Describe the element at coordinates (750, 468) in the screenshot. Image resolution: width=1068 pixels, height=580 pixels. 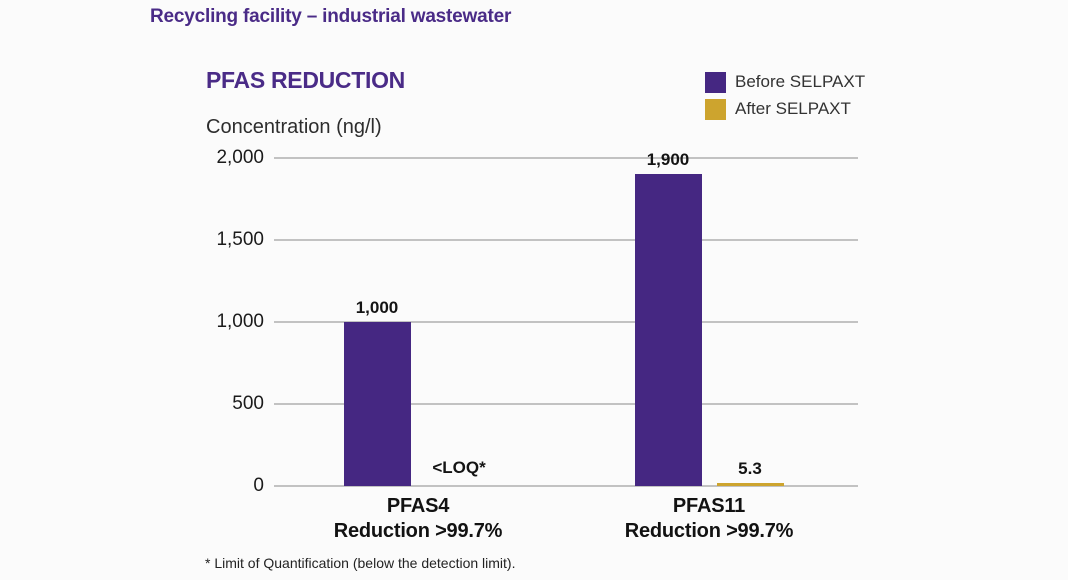
I see `bar-value-label: 5.3` at that location.